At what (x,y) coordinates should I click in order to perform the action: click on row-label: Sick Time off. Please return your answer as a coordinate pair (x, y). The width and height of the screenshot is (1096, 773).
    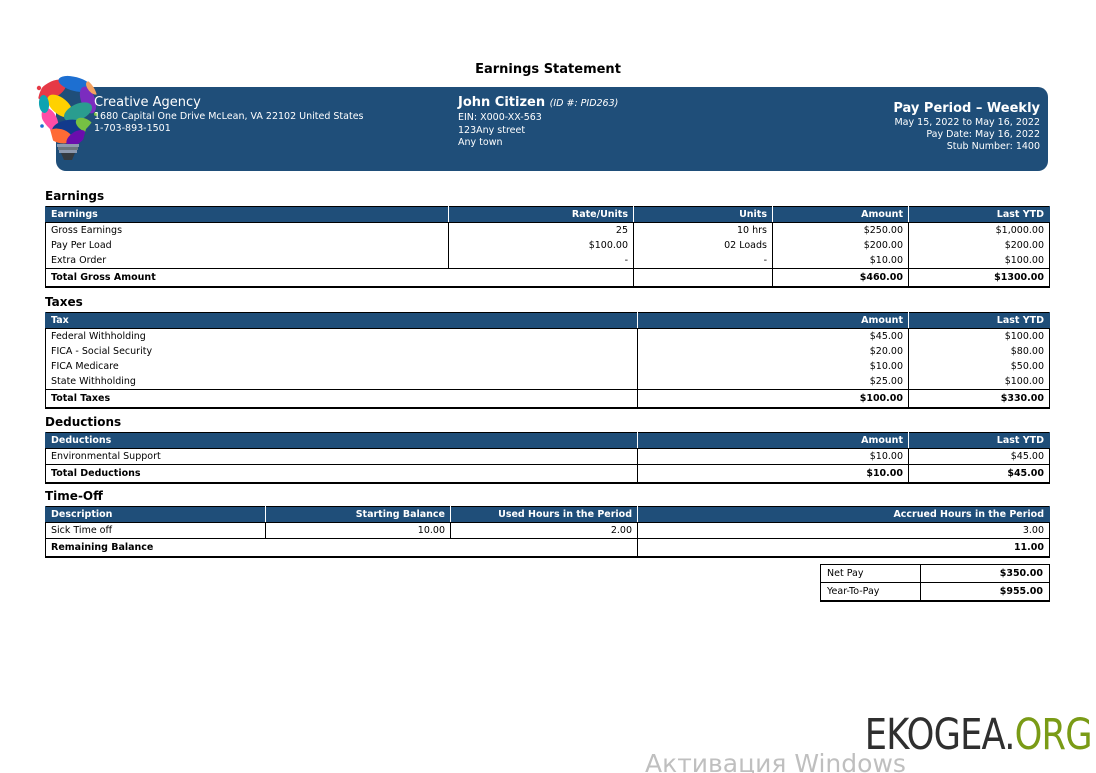
    Looking at the image, I should click on (155, 530).